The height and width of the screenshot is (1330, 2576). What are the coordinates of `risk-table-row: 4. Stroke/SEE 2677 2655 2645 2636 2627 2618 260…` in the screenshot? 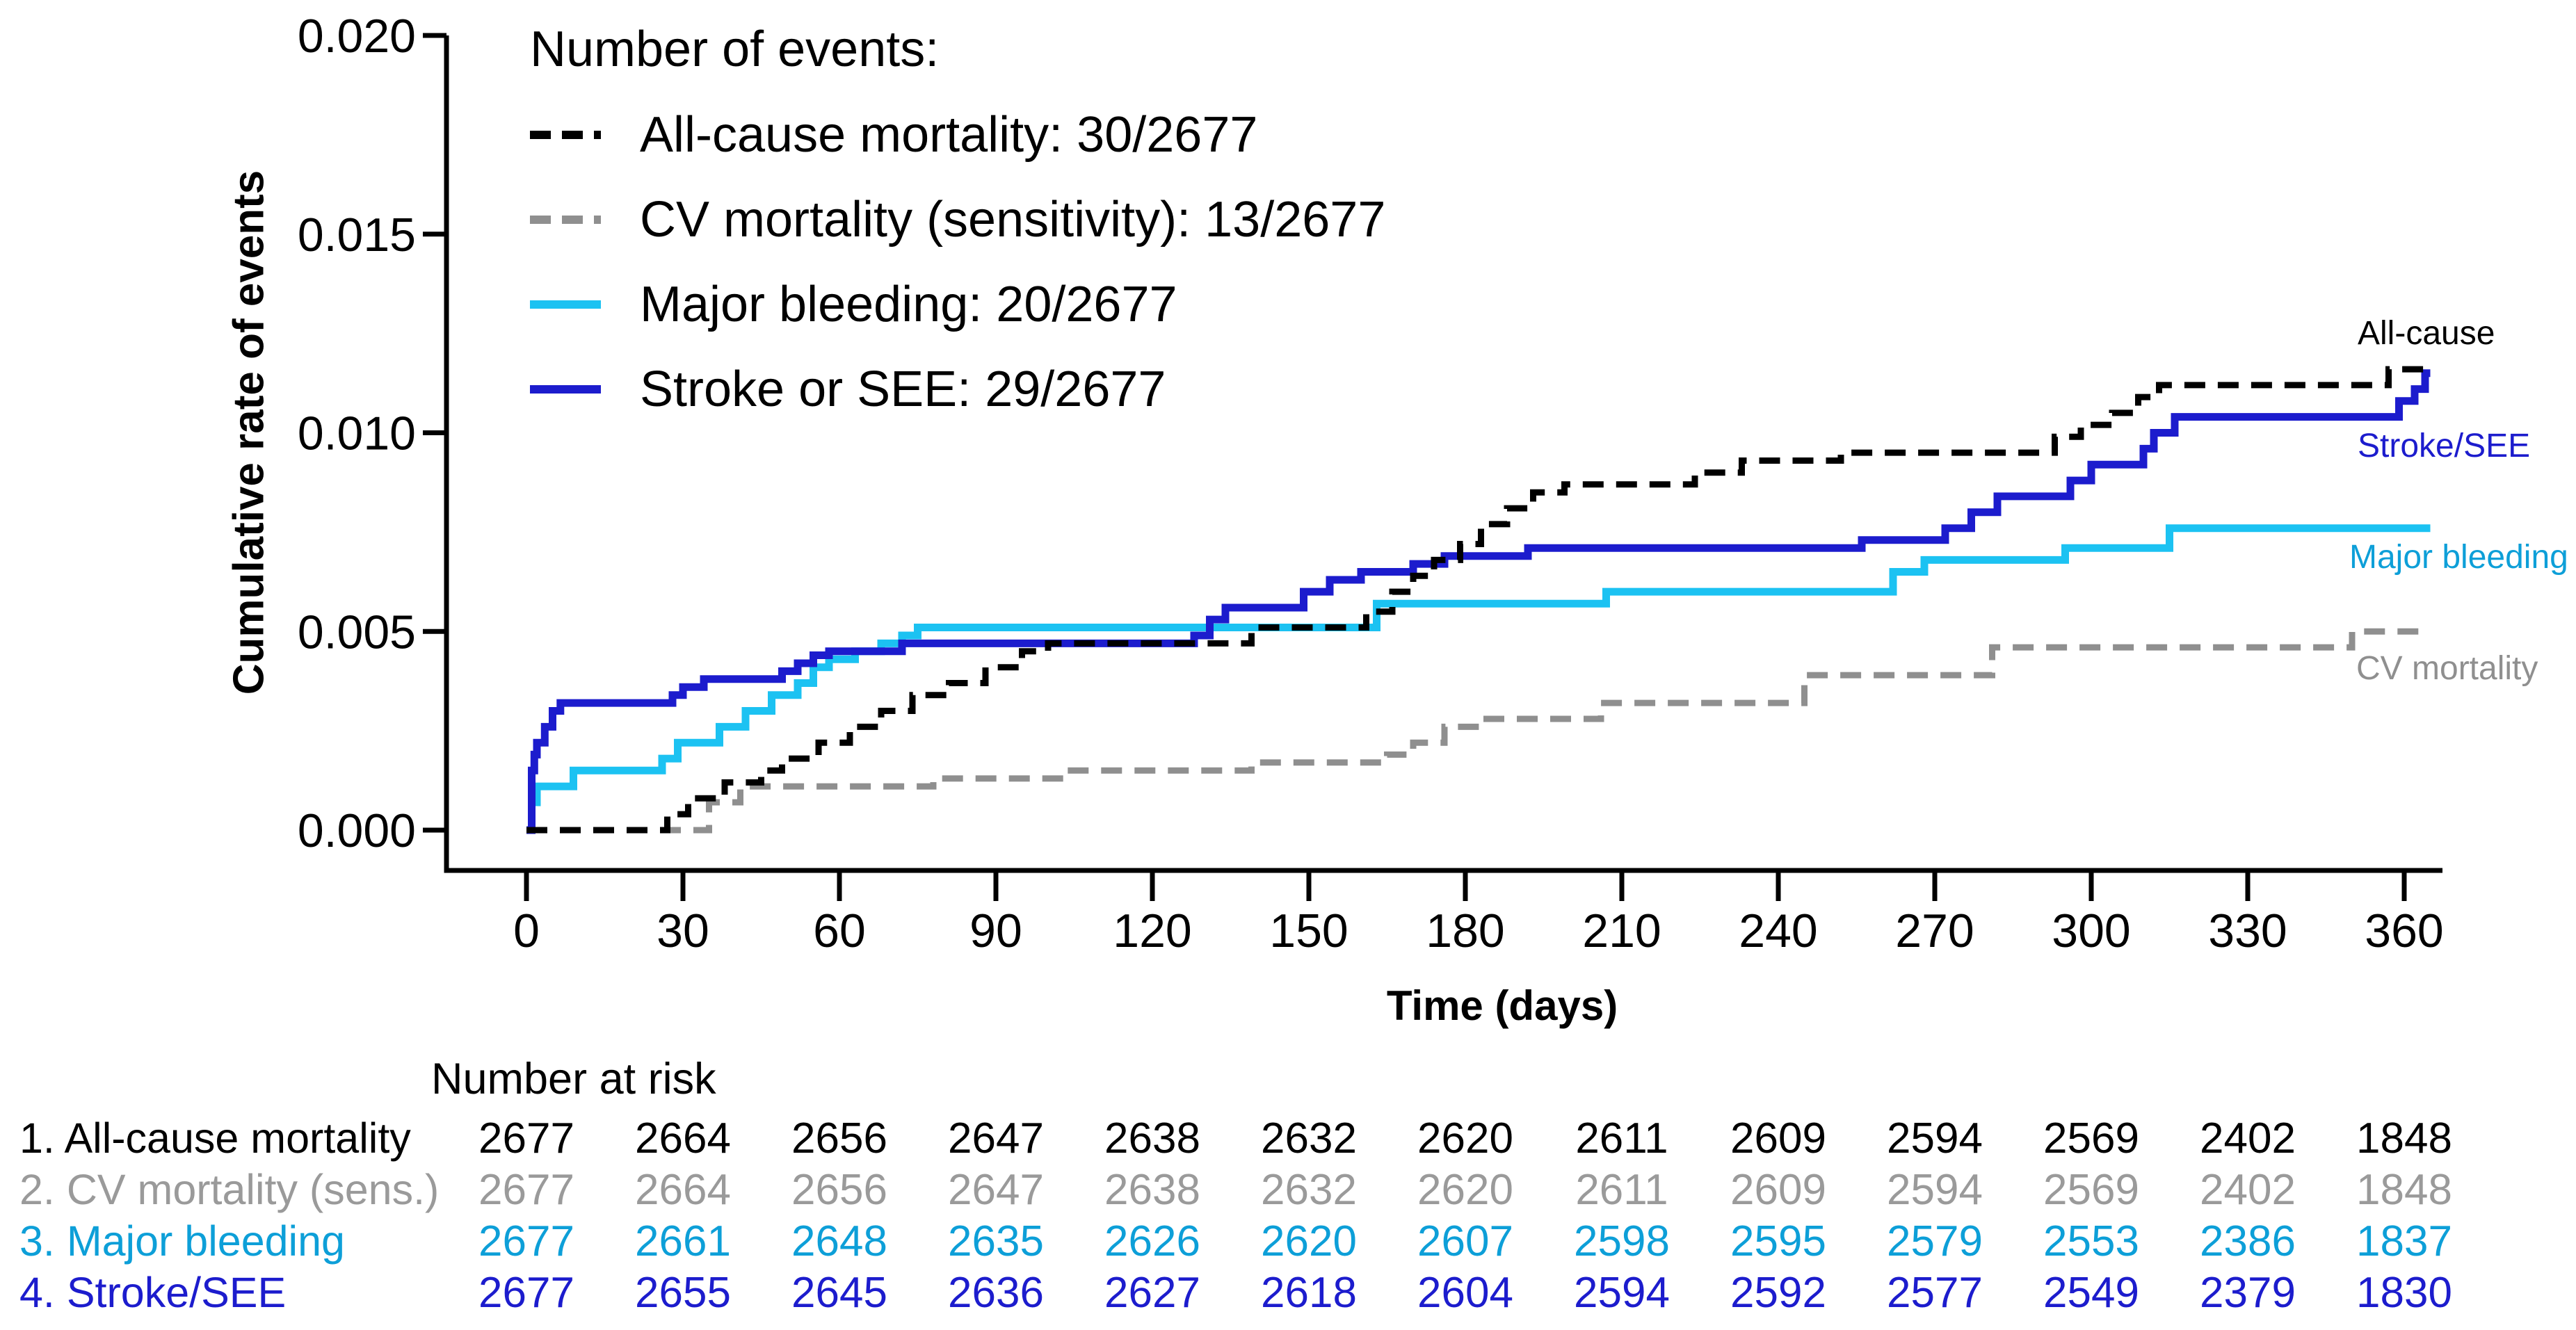 It's located at (1288, 1292).